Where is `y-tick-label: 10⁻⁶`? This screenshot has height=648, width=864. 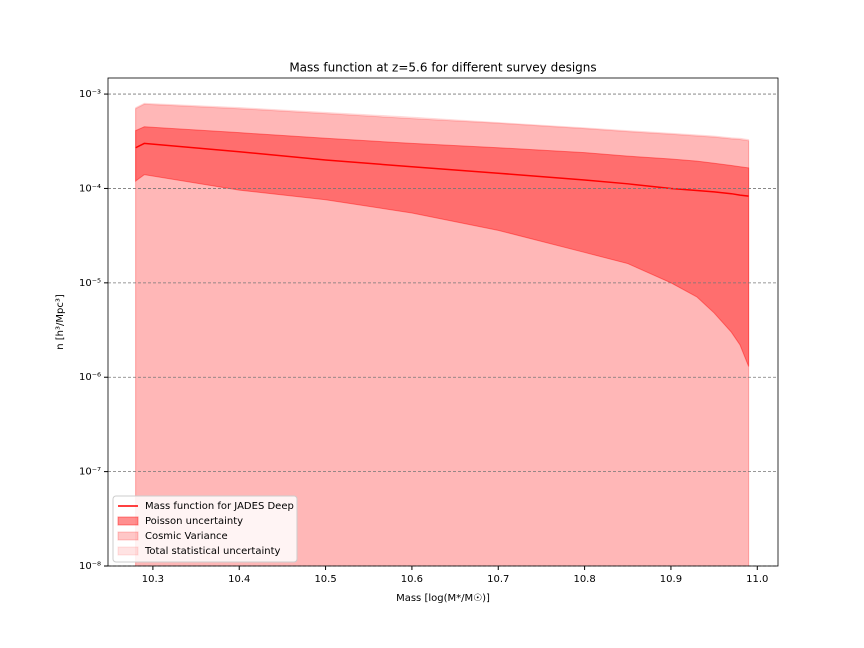 y-tick-label: 10⁻⁶ is located at coordinates (90, 377).